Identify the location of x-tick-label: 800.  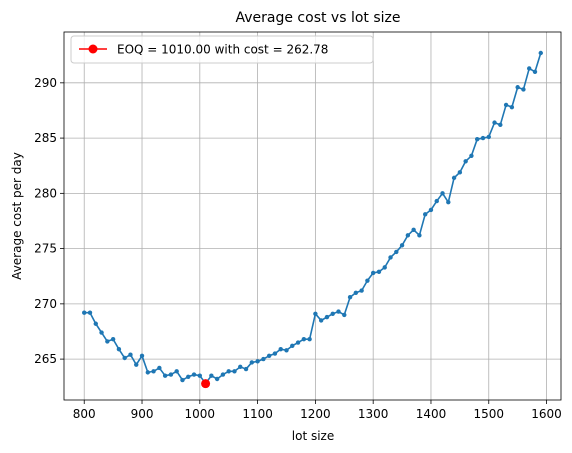
(84, 414).